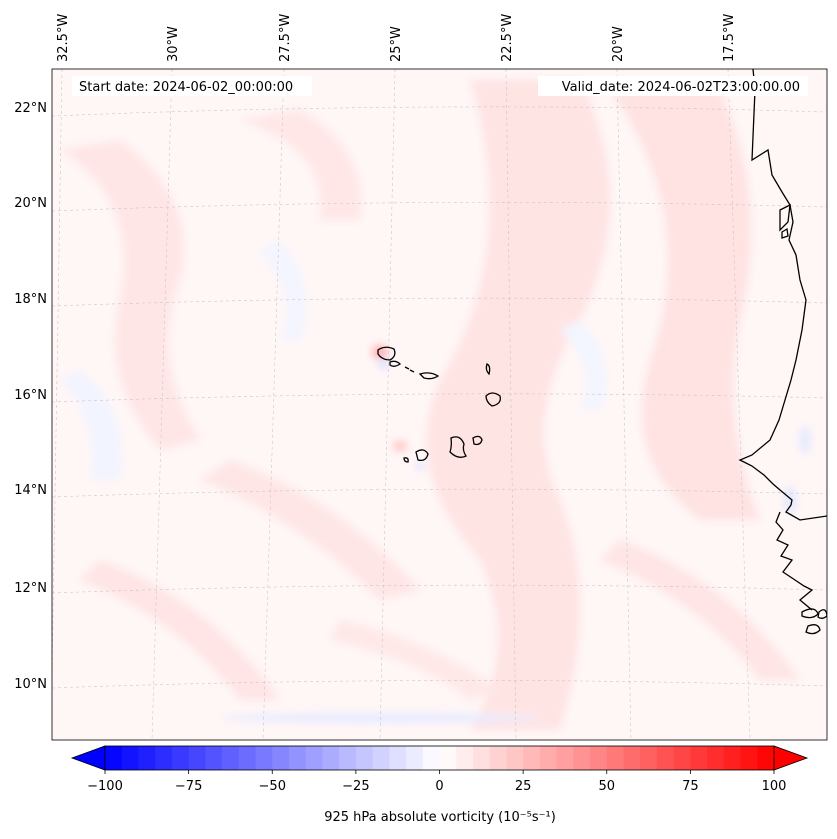  Describe the element at coordinates (386, 353) in the screenshot. I see `cape-verde-islands` at that location.